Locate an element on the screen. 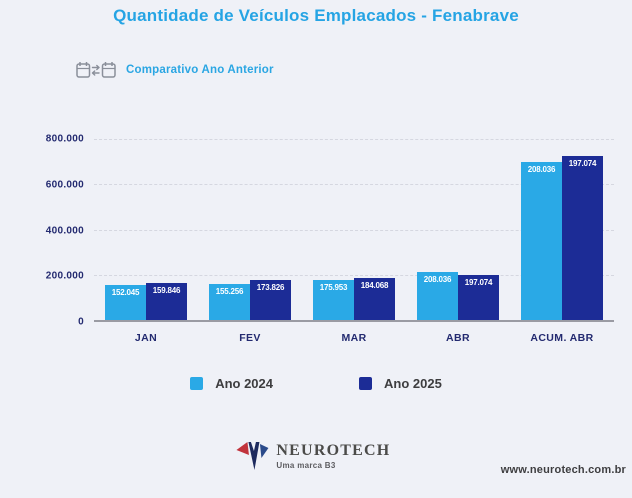 The image size is (632, 498). y-tick-label: 600.000 is located at coordinates (64, 185).